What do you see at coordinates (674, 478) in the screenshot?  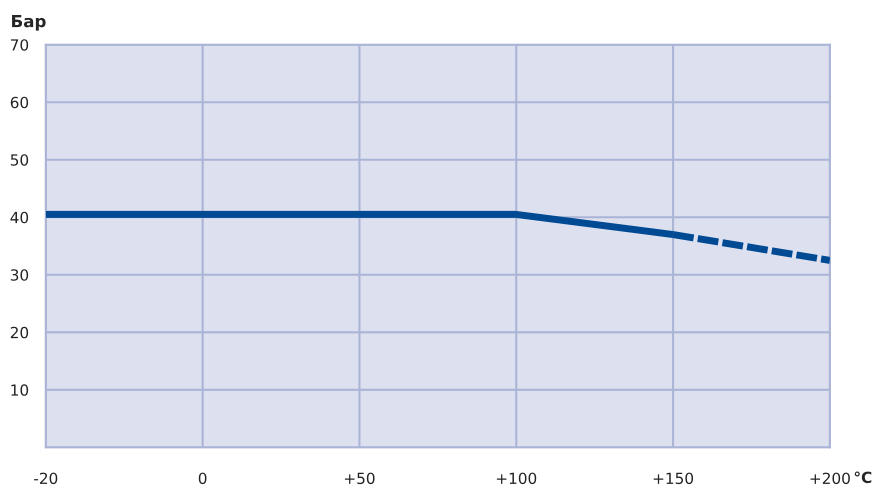 I see `x-tick-label: +150` at bounding box center [674, 478].